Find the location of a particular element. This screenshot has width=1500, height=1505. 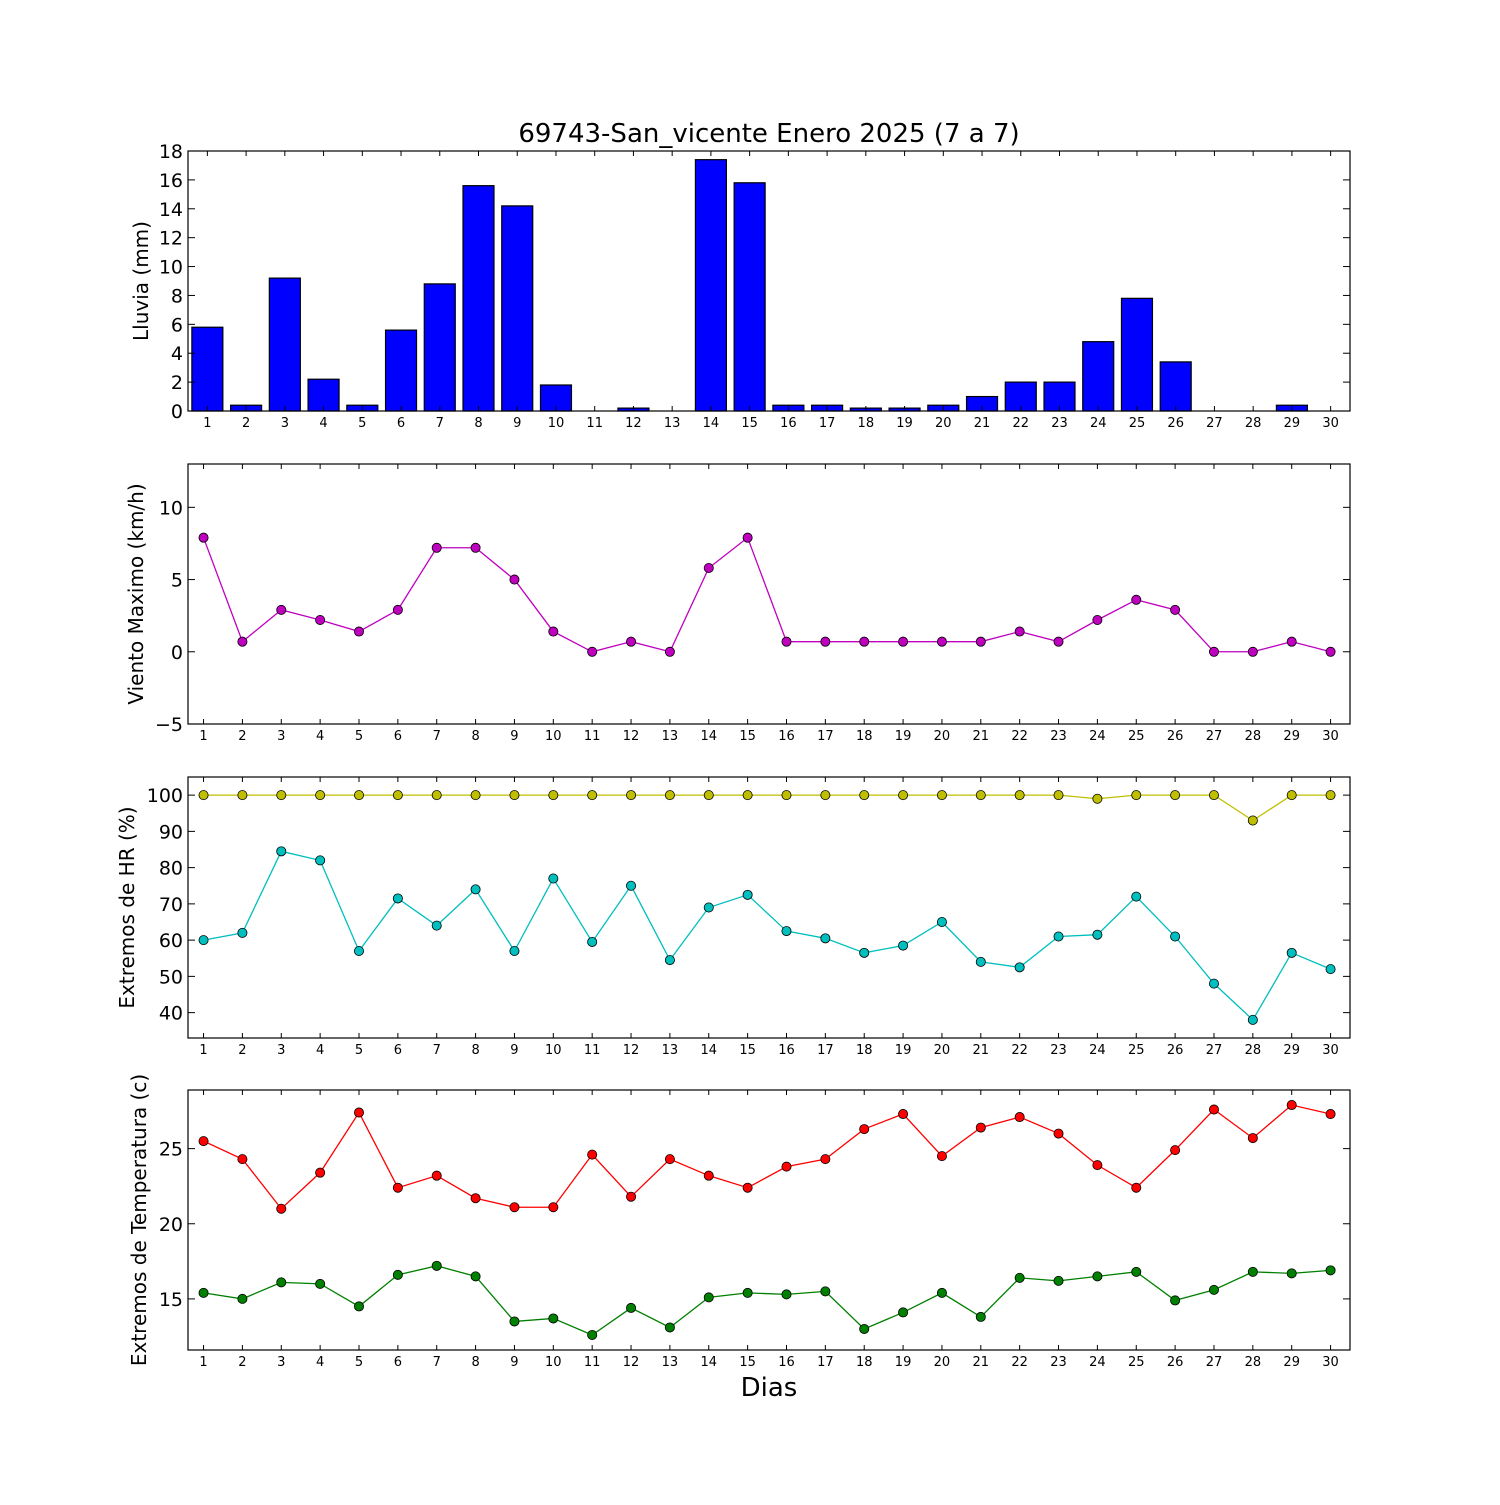

x-tick-label: 8 is located at coordinates (475, 1362).